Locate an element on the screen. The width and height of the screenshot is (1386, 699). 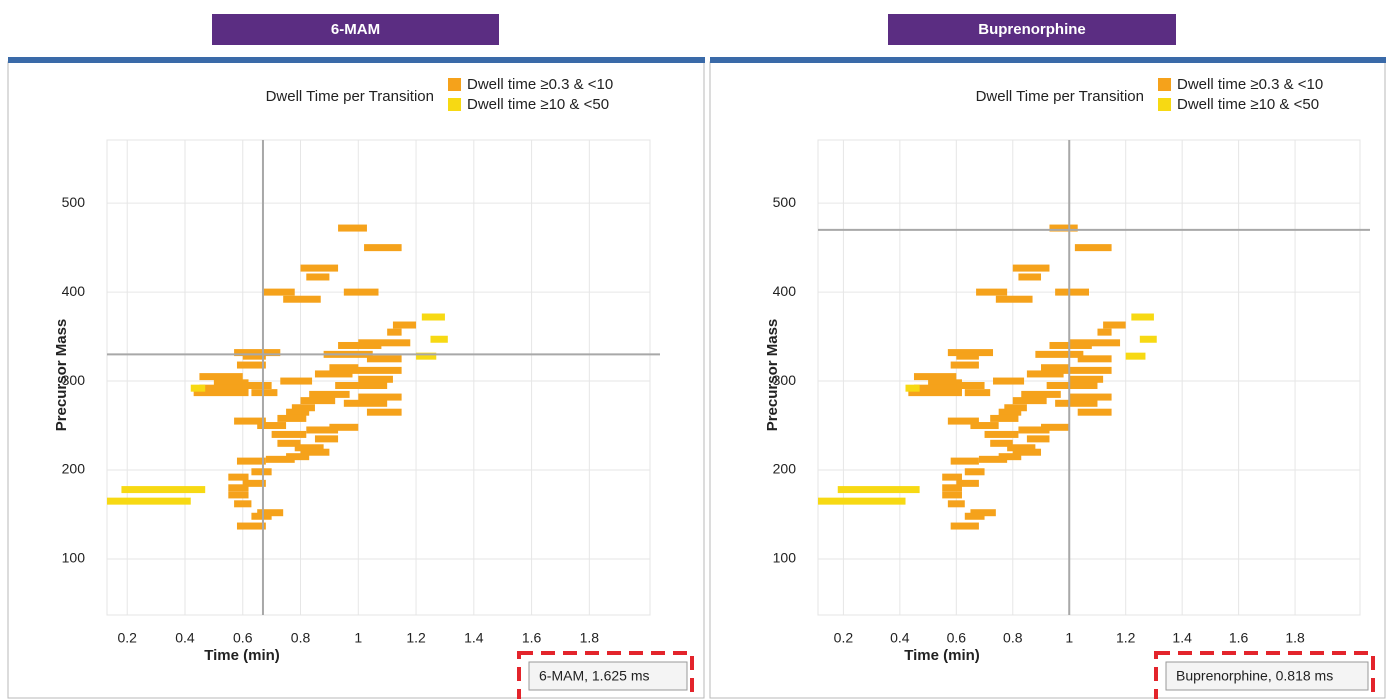
header-box is located at coordinates (355, 29).